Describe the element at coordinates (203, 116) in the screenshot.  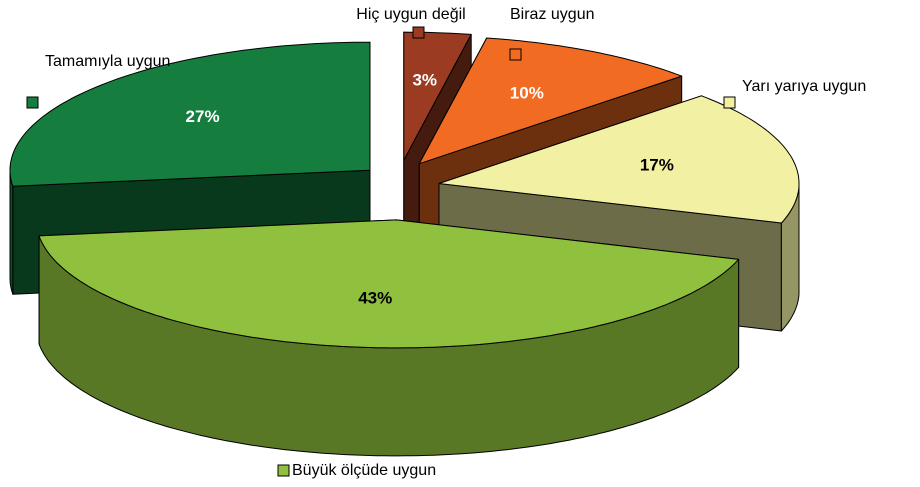
I see `slice-label: 27%` at that location.